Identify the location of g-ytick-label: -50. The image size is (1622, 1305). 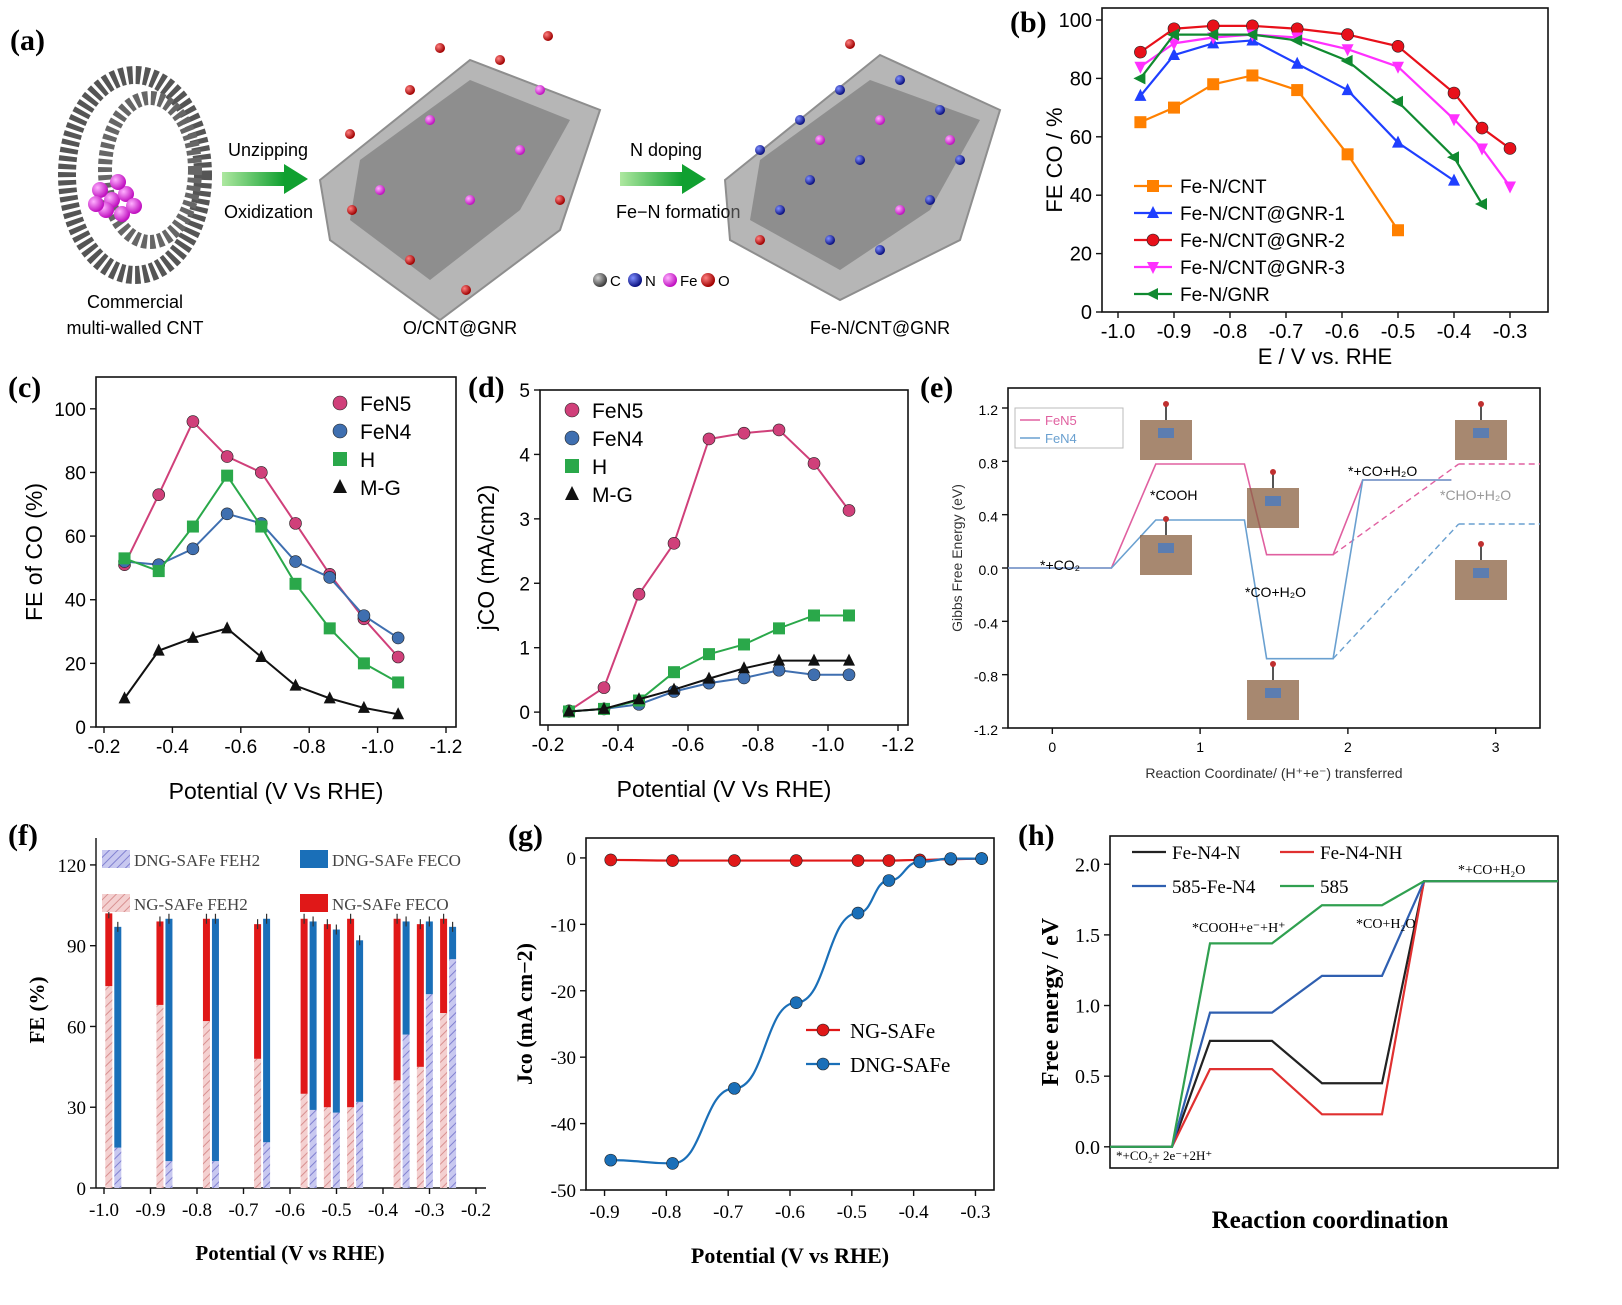
(563, 1191).